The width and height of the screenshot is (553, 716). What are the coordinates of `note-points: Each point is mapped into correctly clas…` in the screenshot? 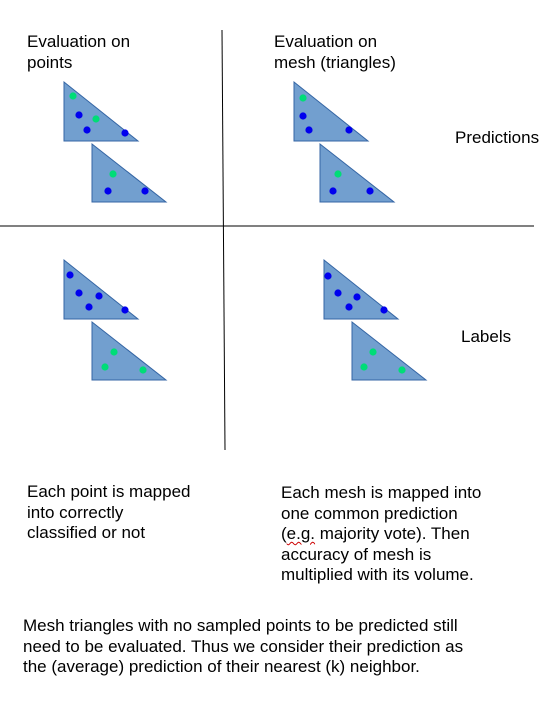 It's located at (109, 512).